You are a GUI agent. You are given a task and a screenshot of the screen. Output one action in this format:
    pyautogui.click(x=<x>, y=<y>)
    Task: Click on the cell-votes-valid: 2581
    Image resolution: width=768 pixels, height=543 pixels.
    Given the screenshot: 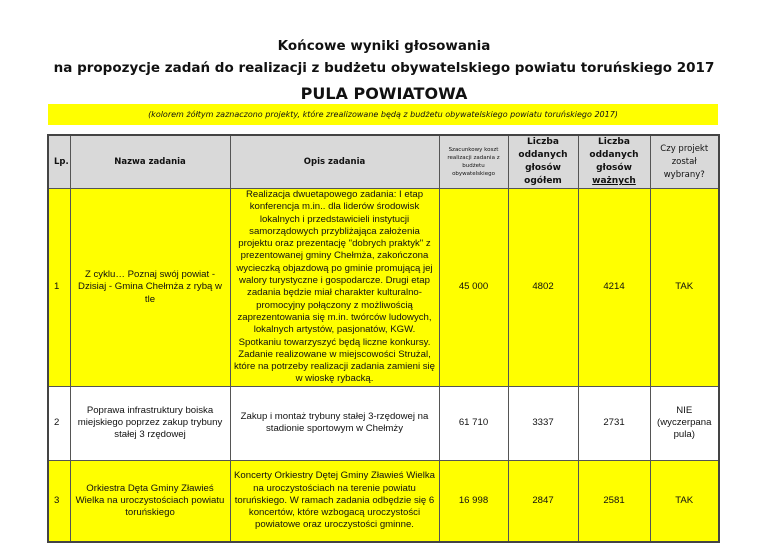 What is the action you would take?
    pyautogui.click(x=614, y=501)
    